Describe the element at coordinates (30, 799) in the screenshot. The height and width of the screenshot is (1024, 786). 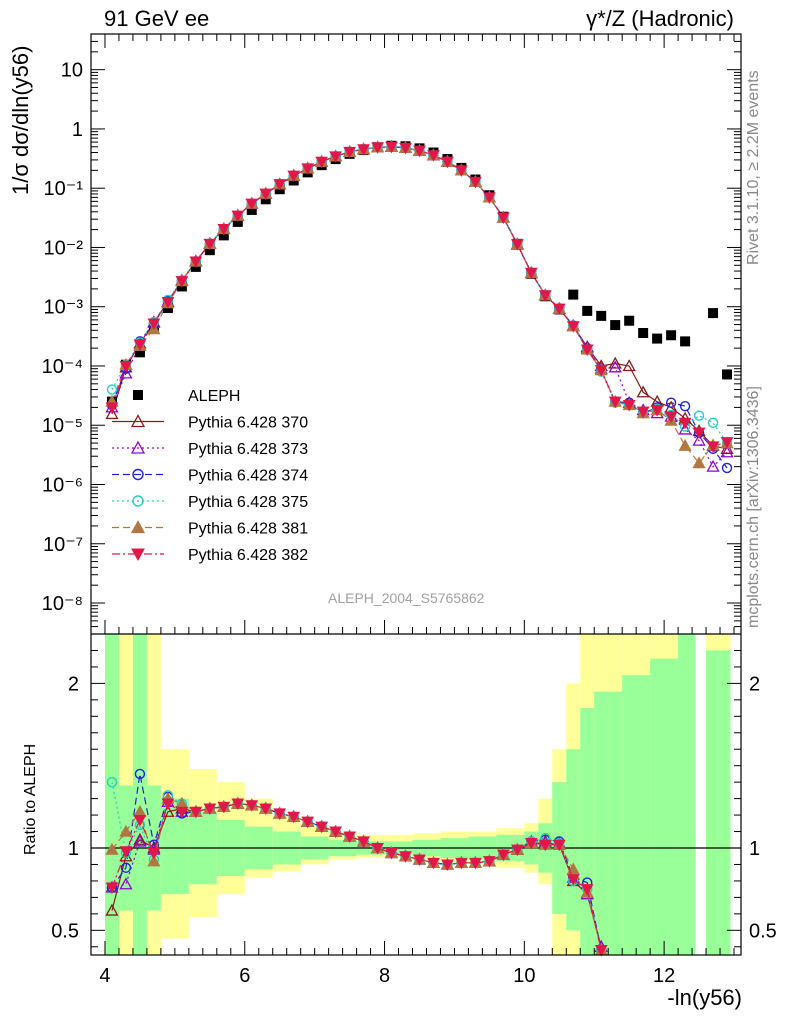
I see `ratio-y-axis-label: Ratio to ALEPH` at that location.